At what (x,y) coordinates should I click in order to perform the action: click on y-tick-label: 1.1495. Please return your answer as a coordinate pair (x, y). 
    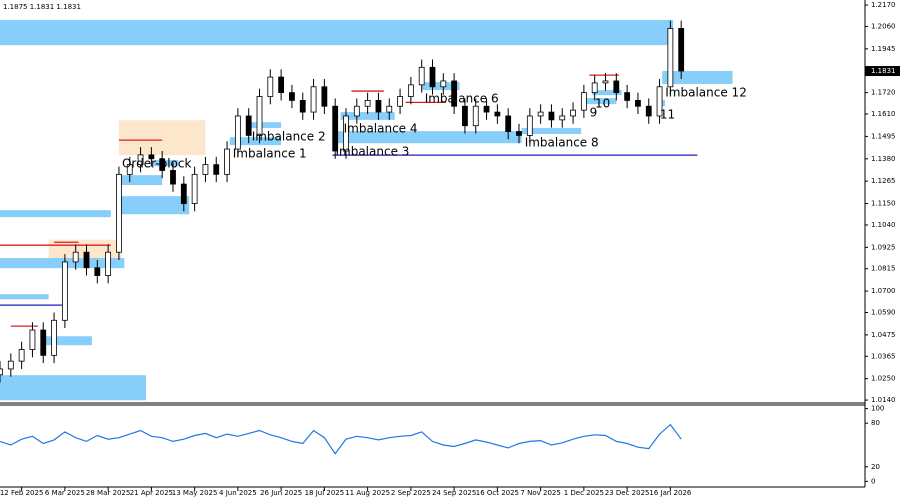
    Looking at the image, I should click on (883, 136).